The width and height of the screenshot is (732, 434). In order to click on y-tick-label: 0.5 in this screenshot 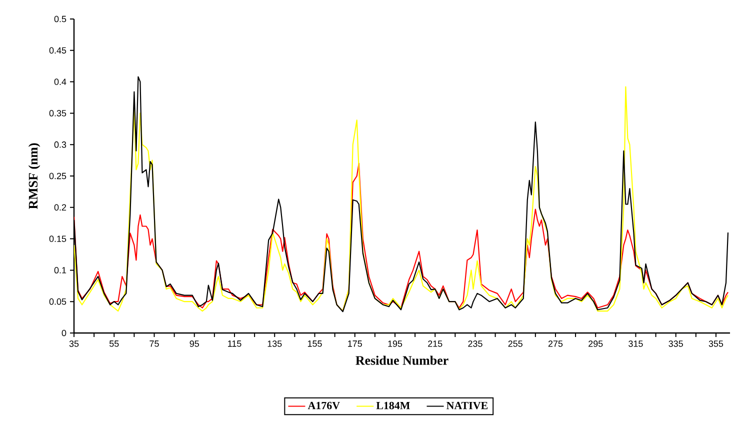, I will do `click(60, 19)`.